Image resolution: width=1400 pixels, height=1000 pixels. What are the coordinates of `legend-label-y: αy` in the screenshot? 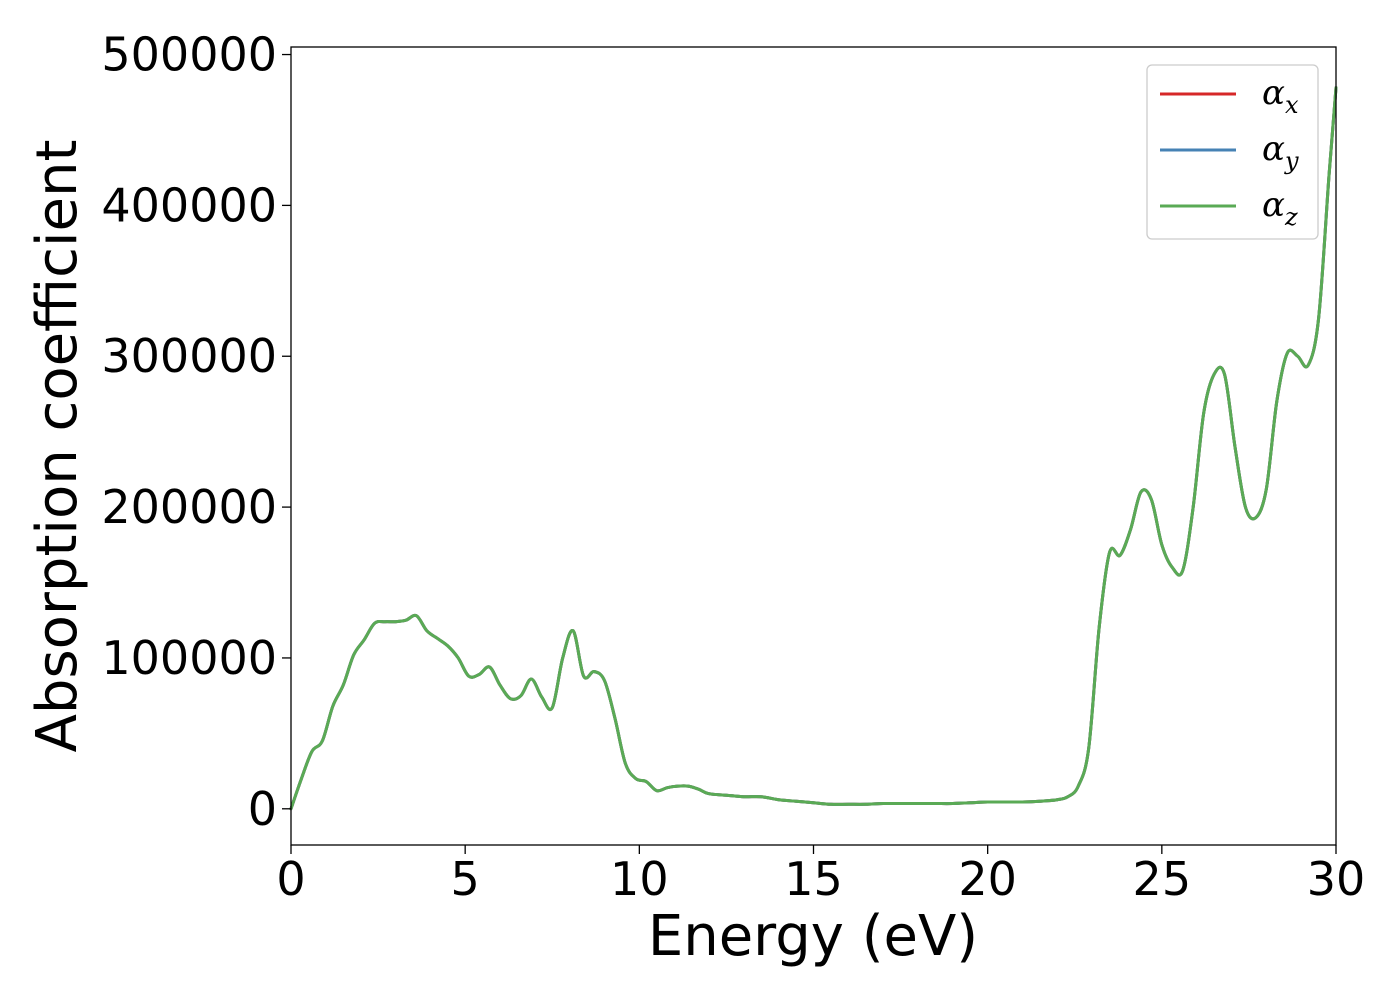 It's located at (1280, 152).